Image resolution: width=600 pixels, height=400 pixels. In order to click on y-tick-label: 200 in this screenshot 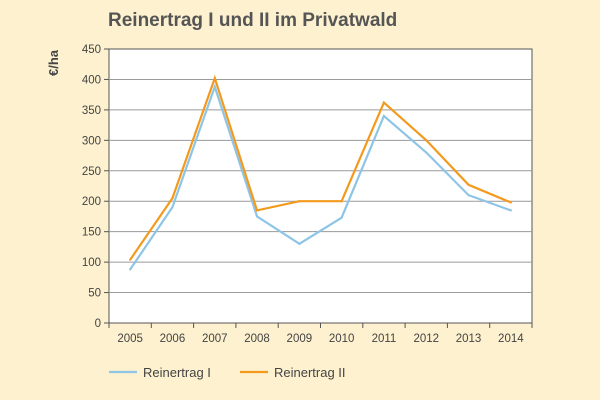, I will do `click(91, 202)`.